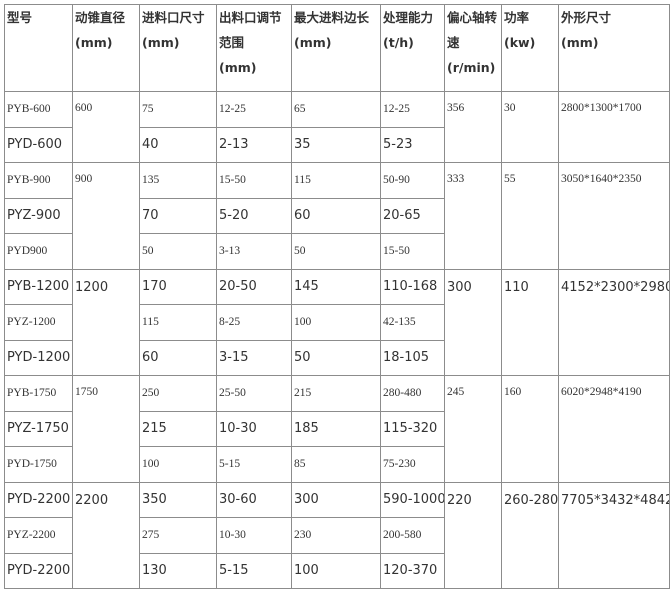 Image resolution: width=672 pixels, height=593 pixels. Describe the element at coordinates (106, 535) in the screenshot. I see `cell: 2200` at that location.